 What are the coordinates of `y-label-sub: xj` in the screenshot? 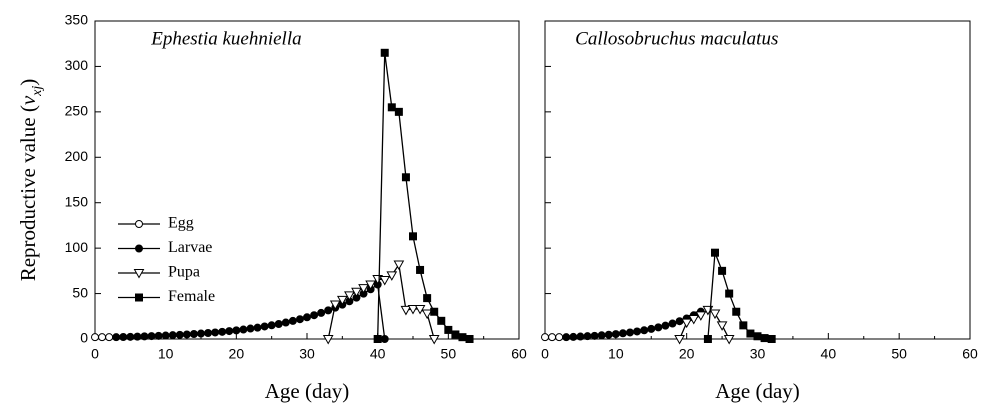 It's located at (37, 91).